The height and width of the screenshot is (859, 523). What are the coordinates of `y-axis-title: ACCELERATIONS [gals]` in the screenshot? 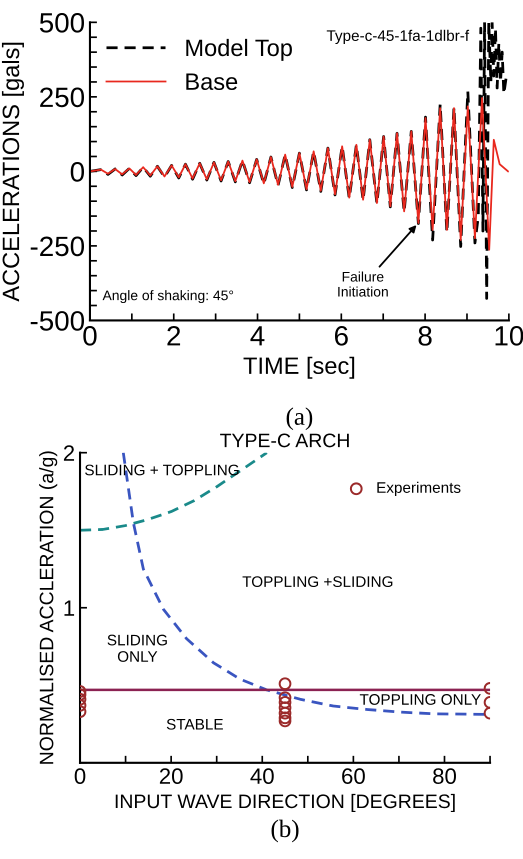 It's located at (13, 172).